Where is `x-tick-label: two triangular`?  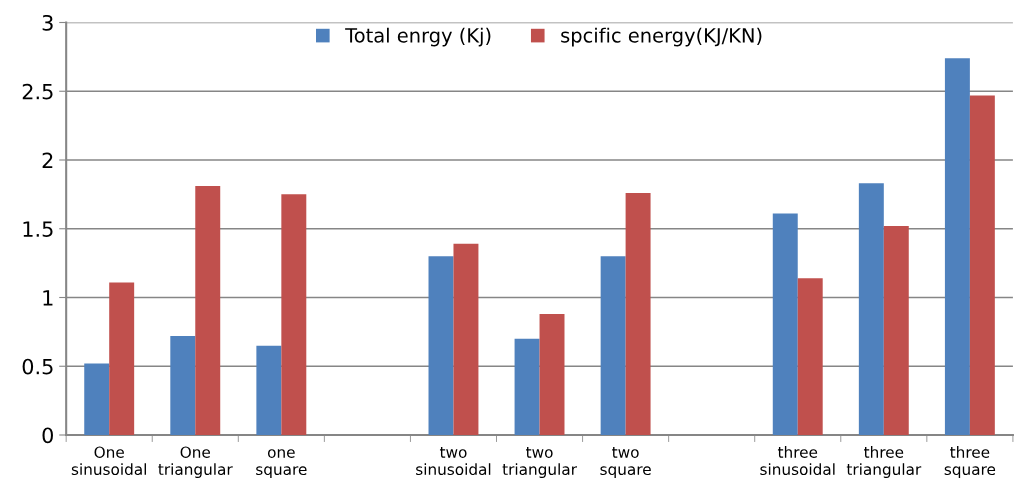 x-tick-label: two triangular is located at coordinates (539, 462).